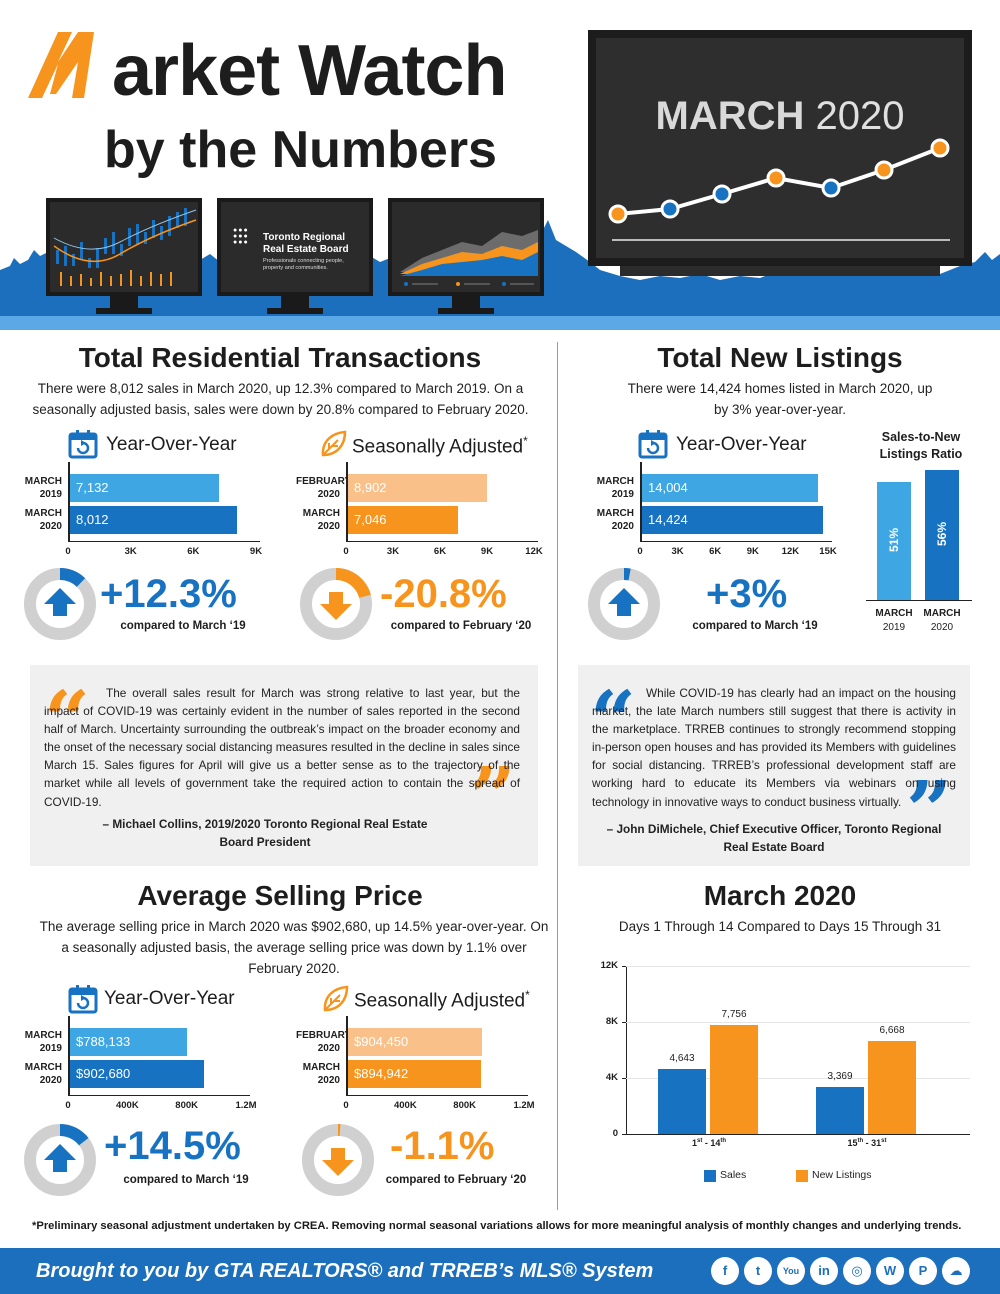  Describe the element at coordinates (615, 1133) in the screenshot. I see `march-ytick-label: 0` at that location.